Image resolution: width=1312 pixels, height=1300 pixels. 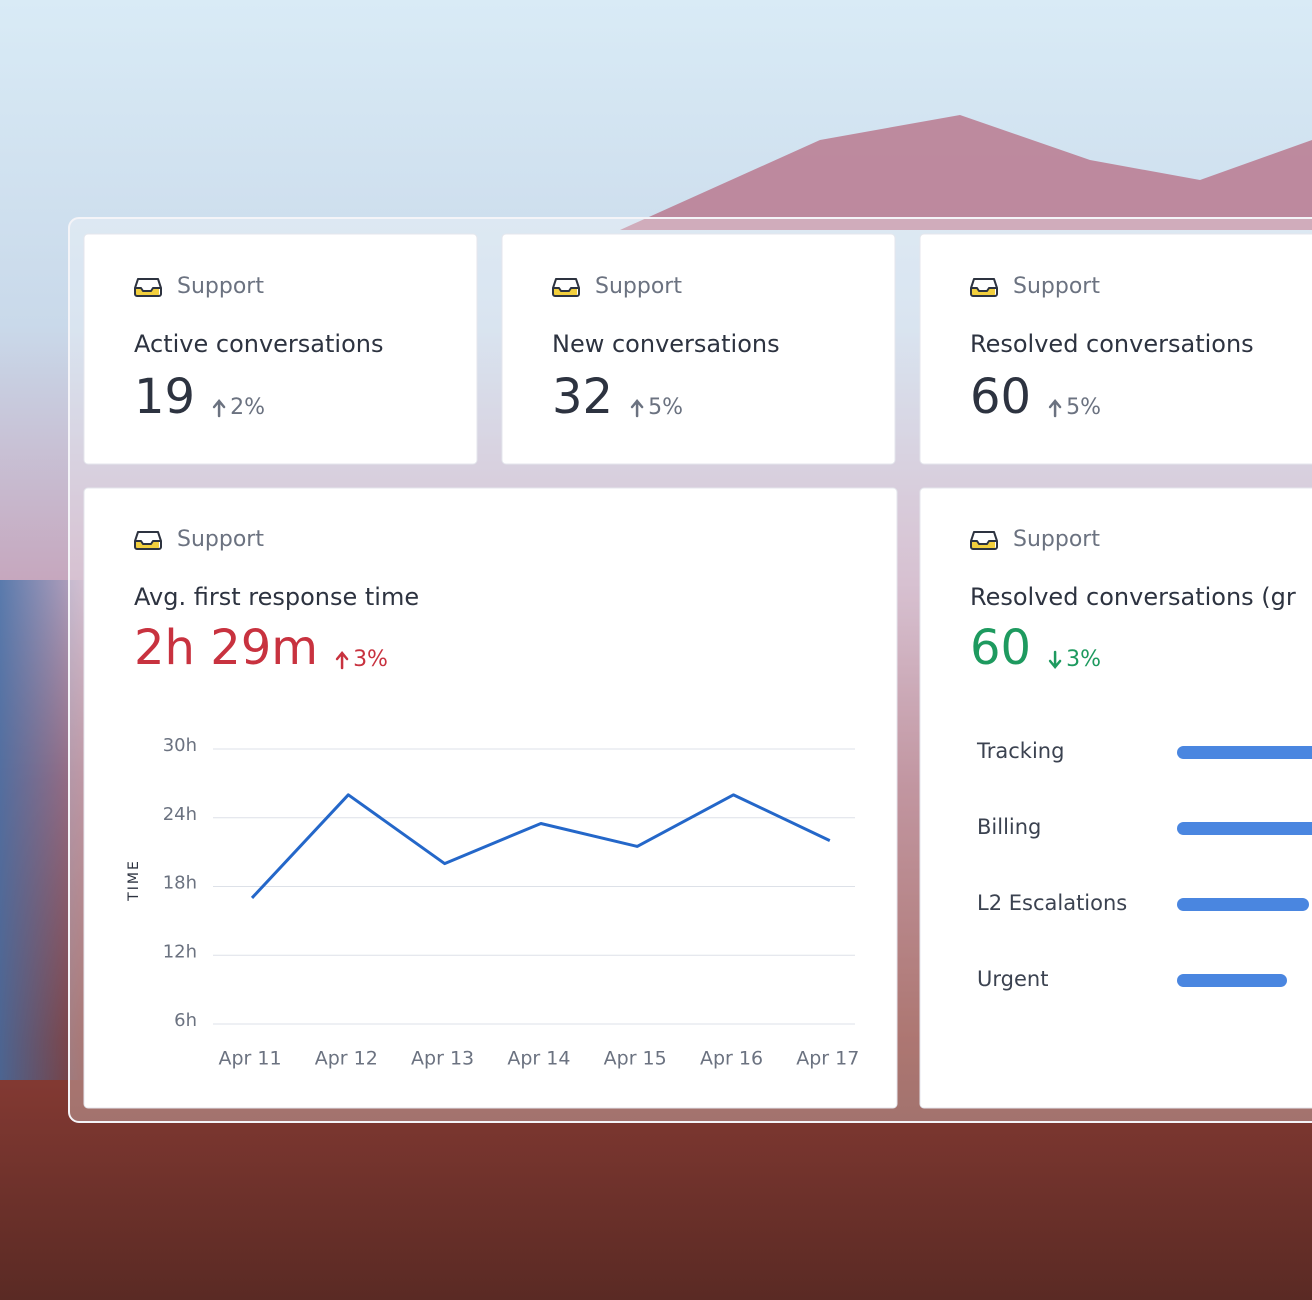 I want to click on y-axis-label: TIME, so click(x=134, y=880).